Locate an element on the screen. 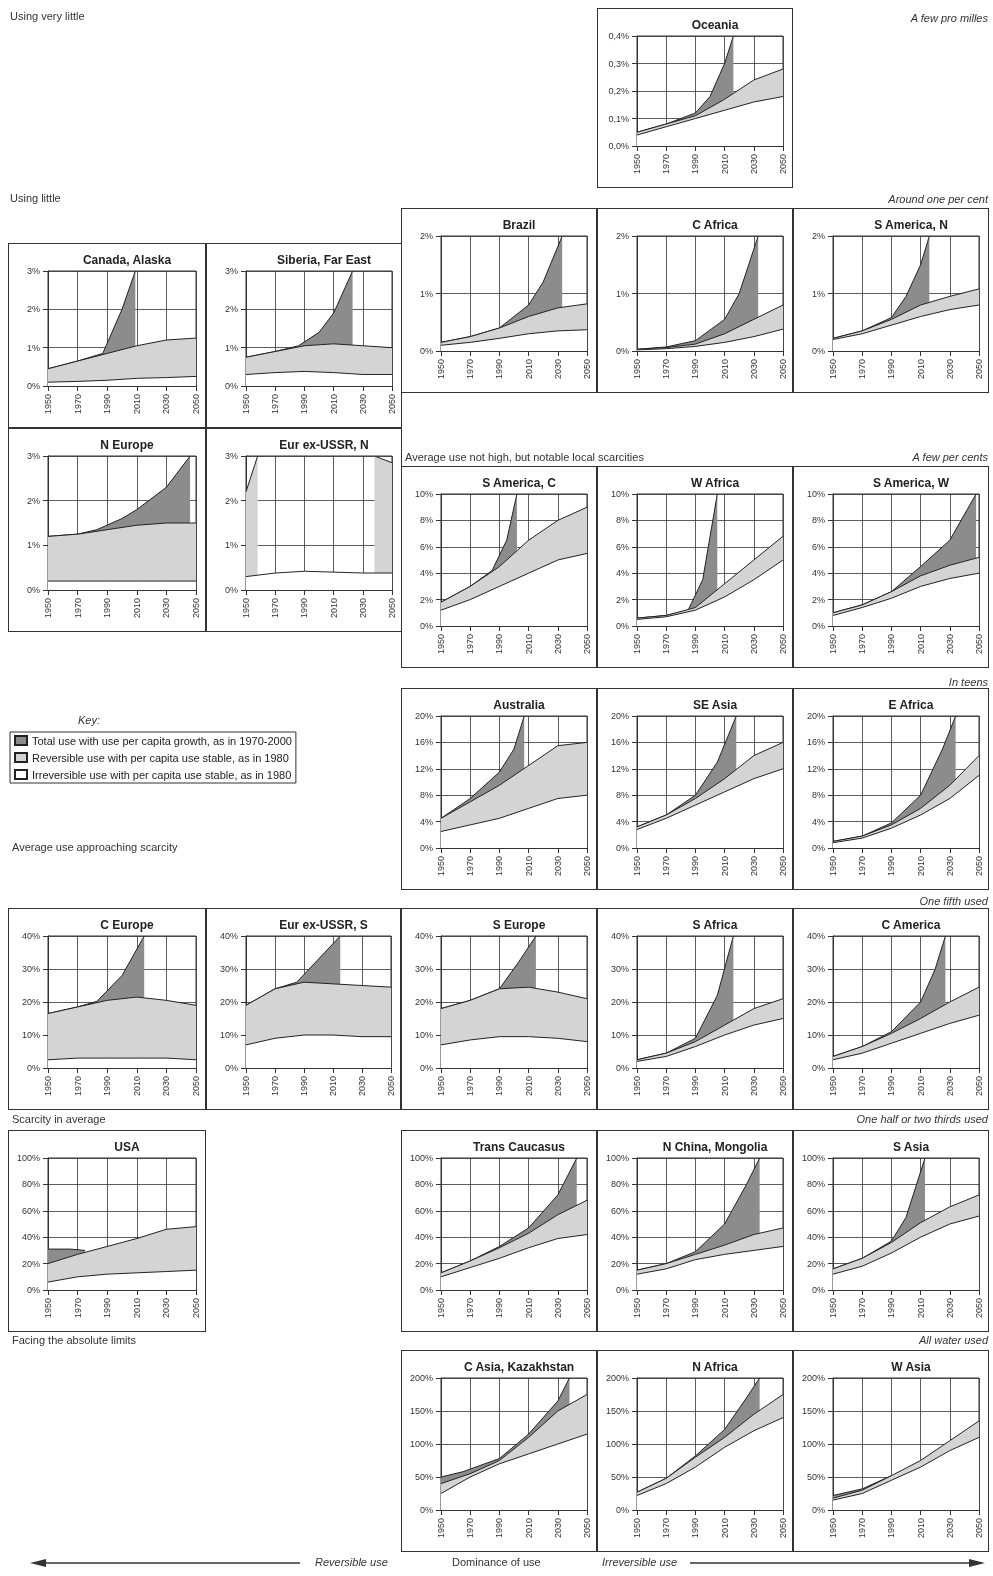  chart-title: W Africa is located at coordinates (715, 483).